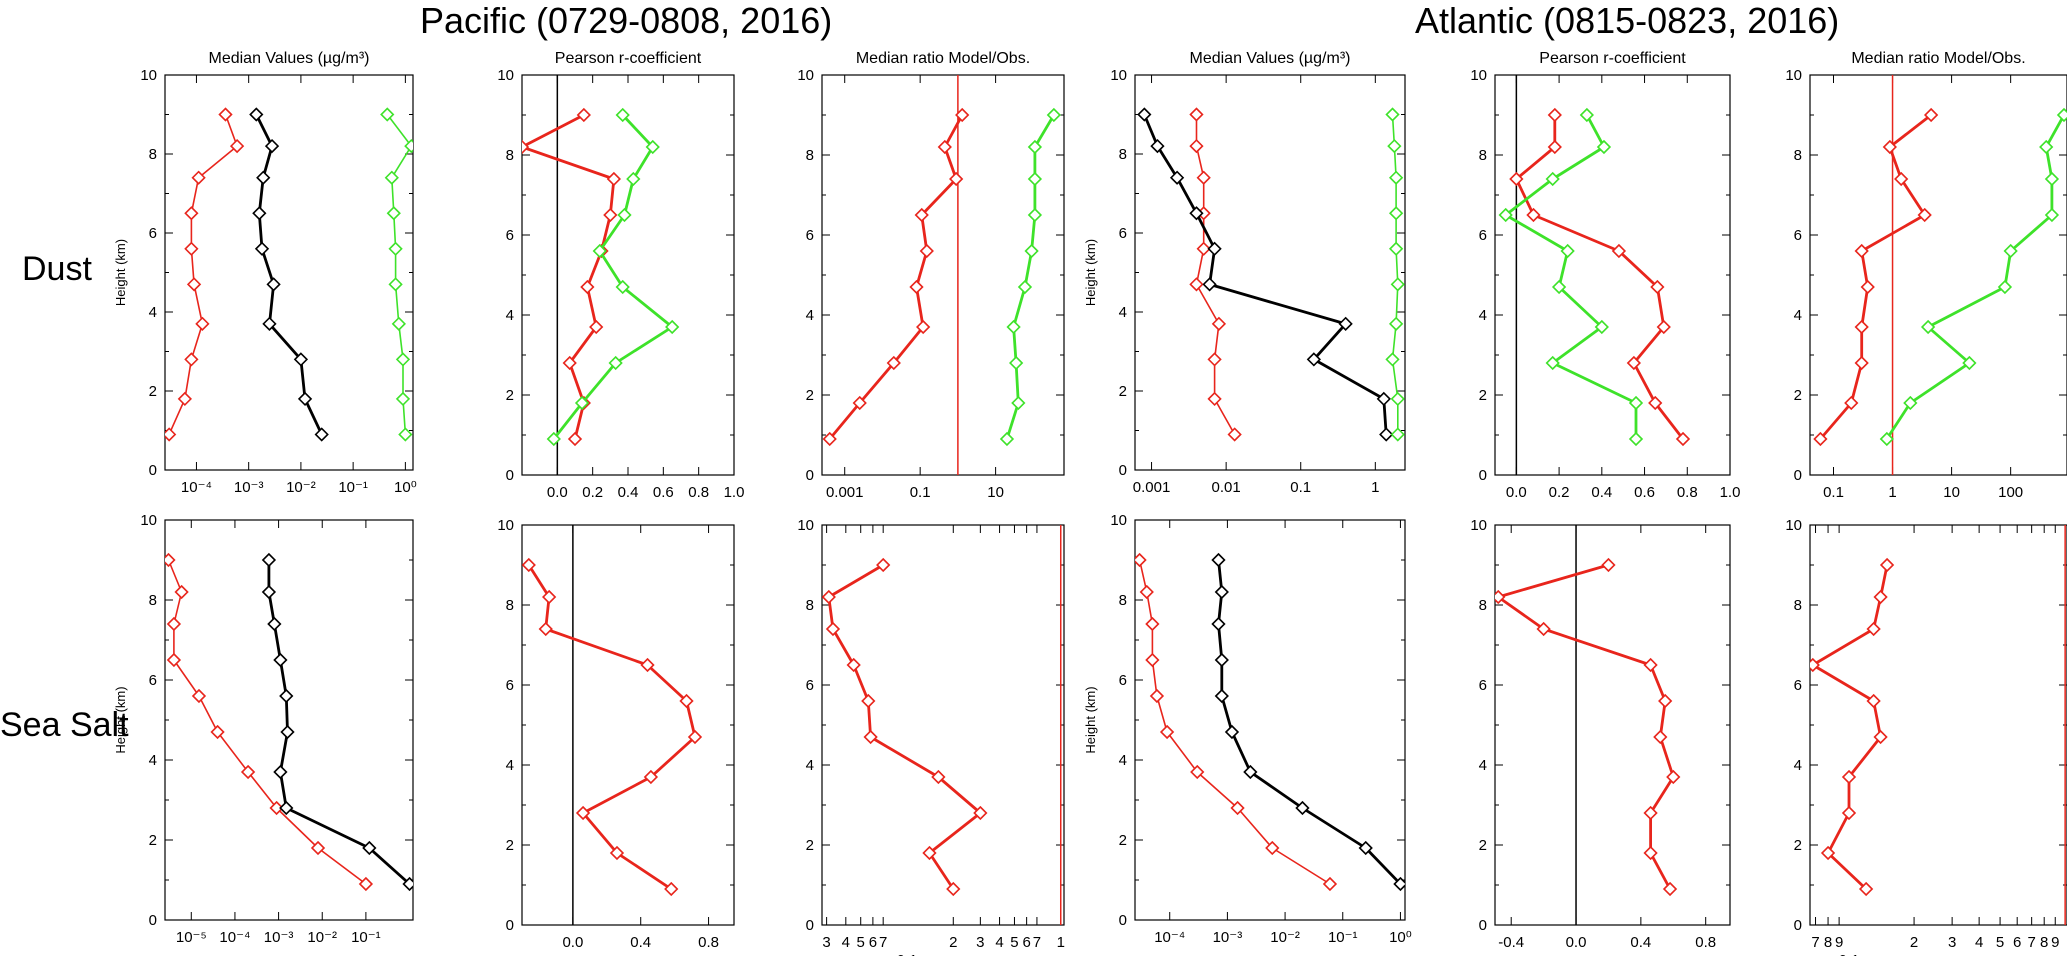 This screenshot has height=956, width=2067. Describe the element at coordinates (2044, 942) in the screenshot. I see `x-tick-label: 8` at that location.